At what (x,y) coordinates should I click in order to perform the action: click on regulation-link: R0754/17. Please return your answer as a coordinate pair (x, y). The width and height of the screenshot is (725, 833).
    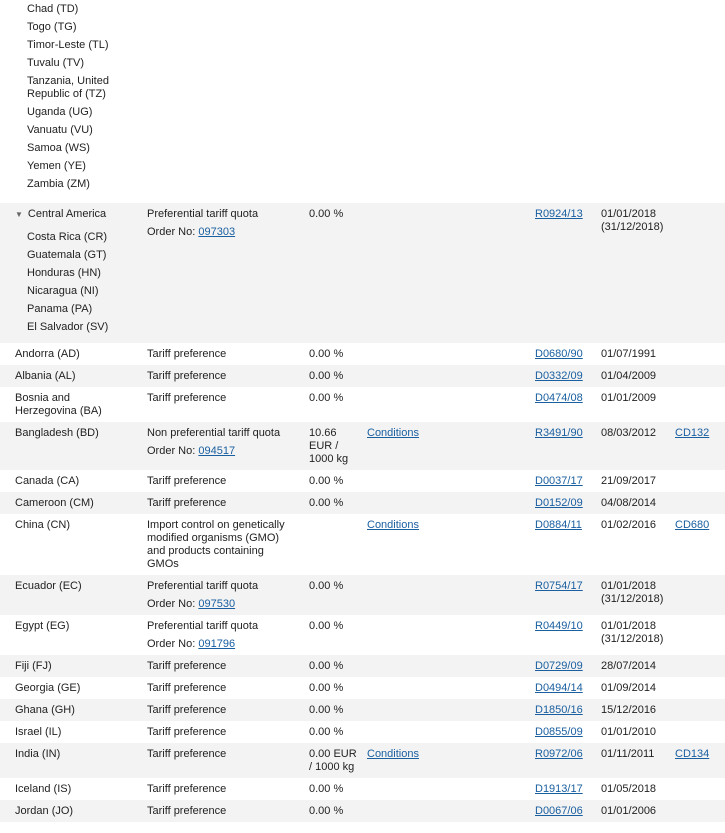
    Looking at the image, I should click on (559, 586).